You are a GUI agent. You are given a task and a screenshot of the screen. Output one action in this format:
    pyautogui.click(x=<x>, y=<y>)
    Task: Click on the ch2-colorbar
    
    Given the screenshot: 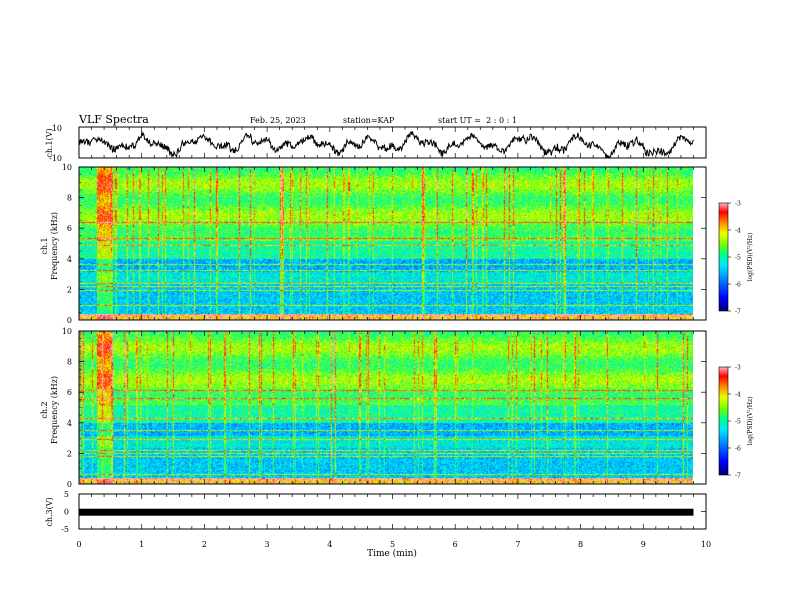 What is the action you would take?
    pyautogui.click(x=723, y=421)
    